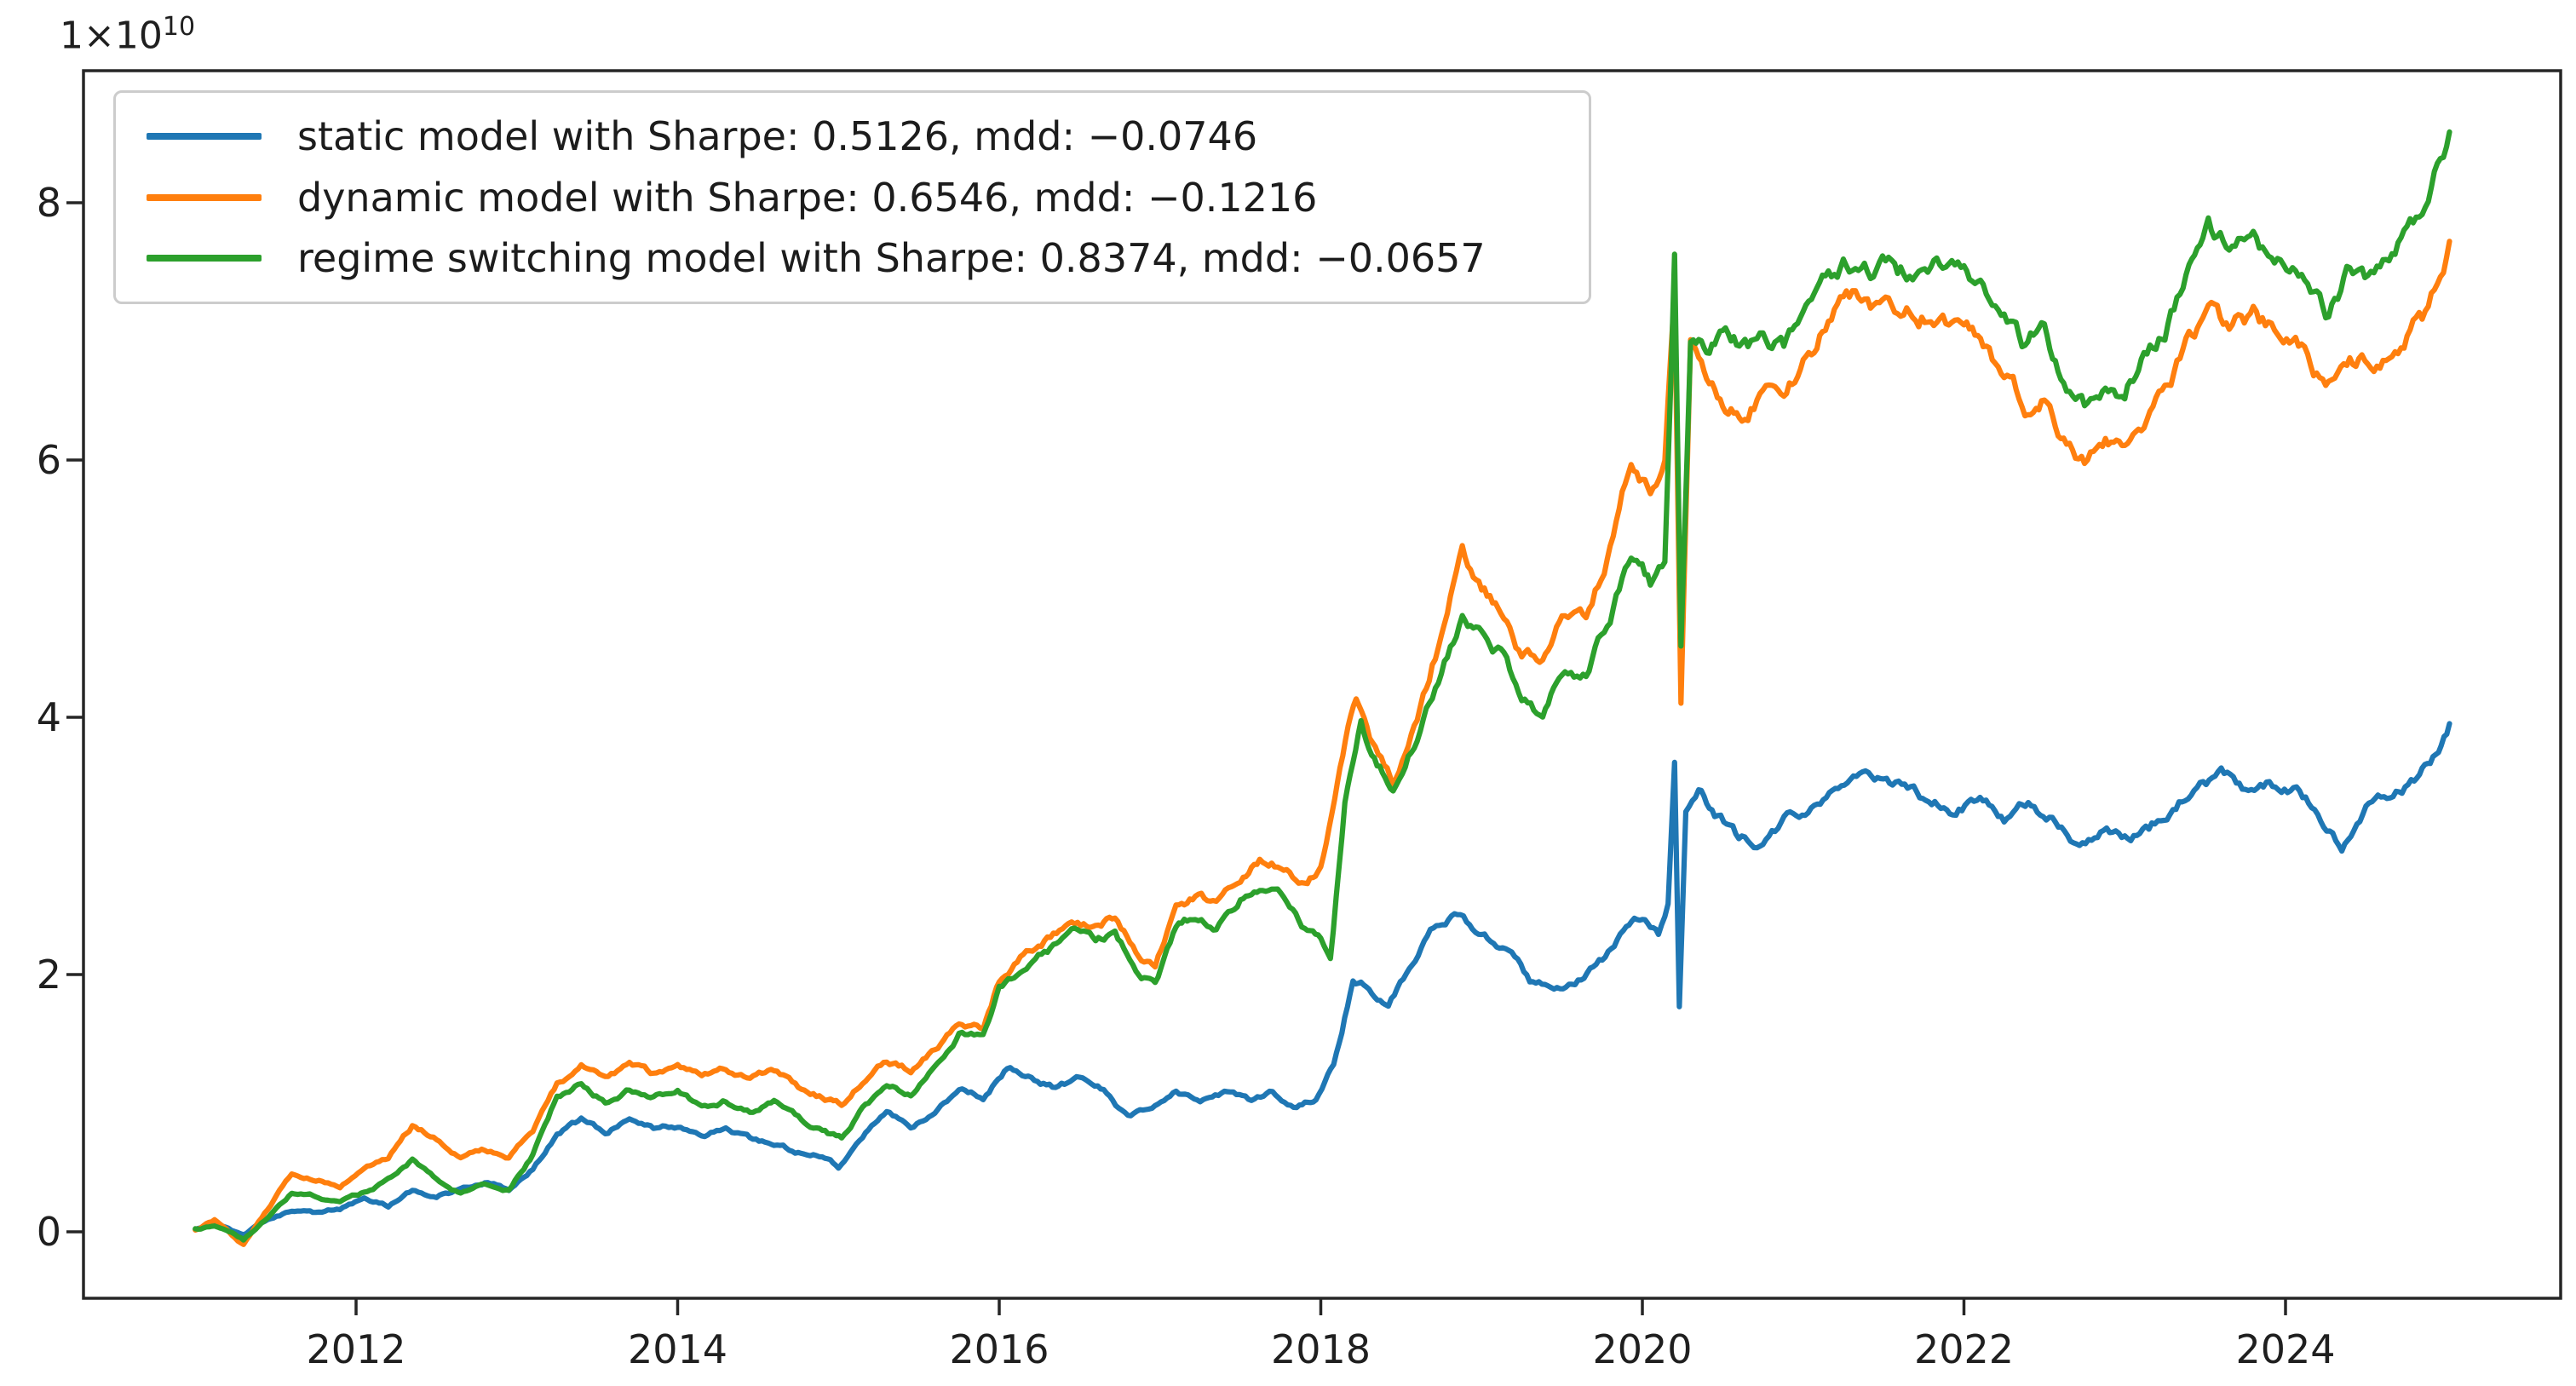  I want to click on x-tick-label: 2024, so click(2286, 1349).